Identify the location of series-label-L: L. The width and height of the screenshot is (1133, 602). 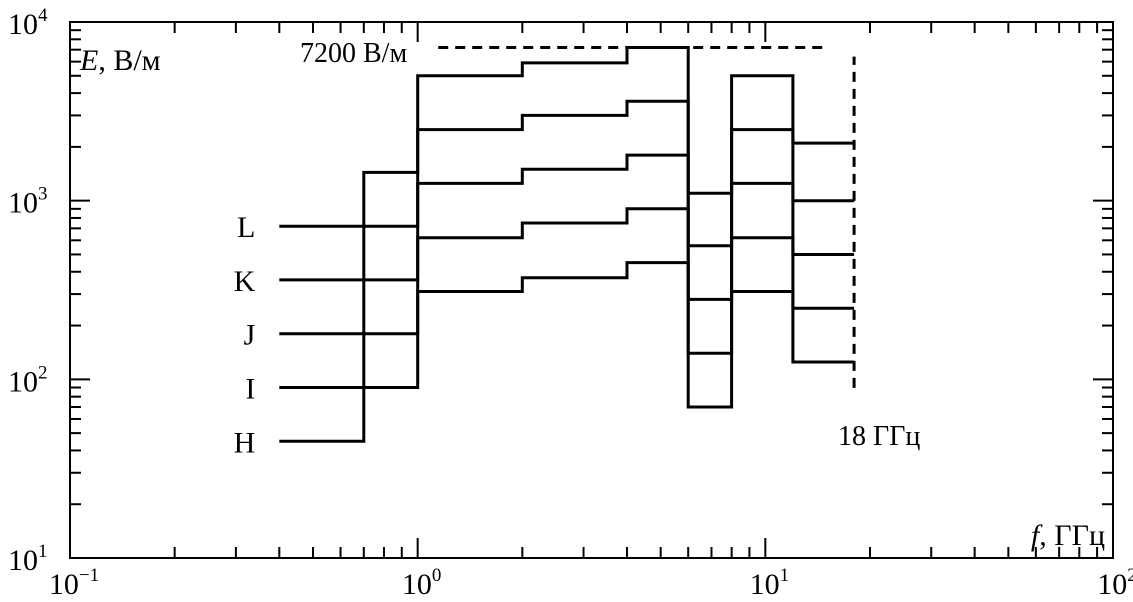
(246, 227).